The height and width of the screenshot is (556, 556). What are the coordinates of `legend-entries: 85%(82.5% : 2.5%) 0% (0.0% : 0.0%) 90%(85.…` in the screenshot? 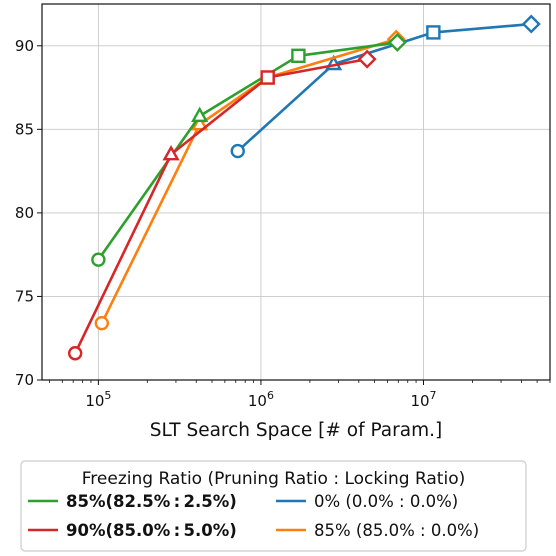 It's located at (253, 516).